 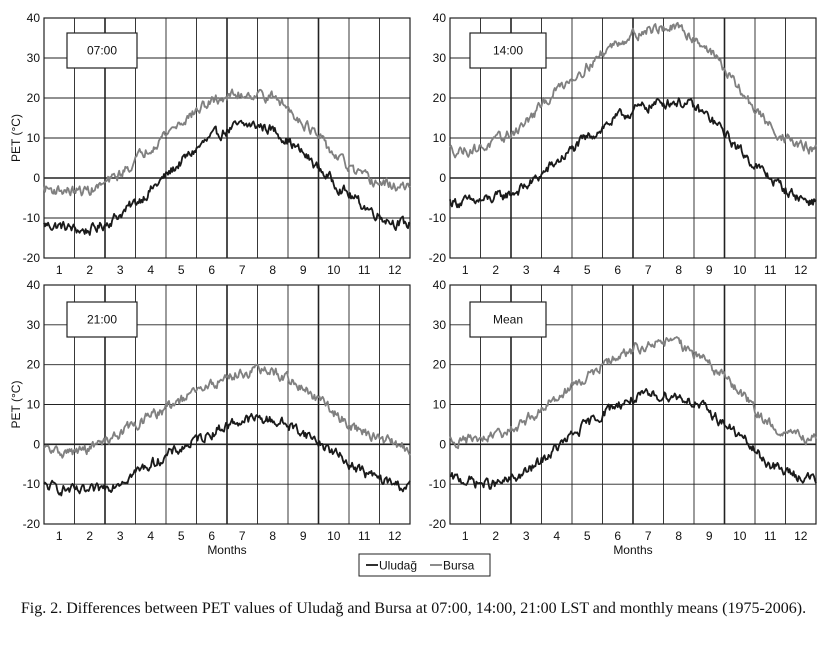 I want to click on panel-title: Mean, so click(x=508, y=320).